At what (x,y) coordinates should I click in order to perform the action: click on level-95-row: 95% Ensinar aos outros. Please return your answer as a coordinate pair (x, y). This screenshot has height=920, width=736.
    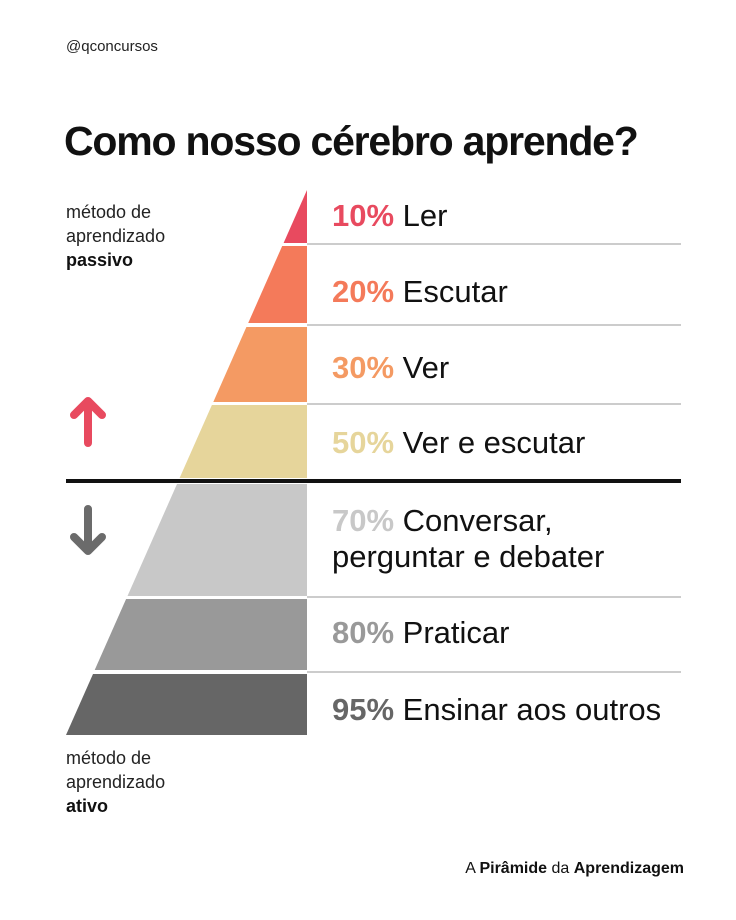
    Looking at the image, I should click on (496, 710).